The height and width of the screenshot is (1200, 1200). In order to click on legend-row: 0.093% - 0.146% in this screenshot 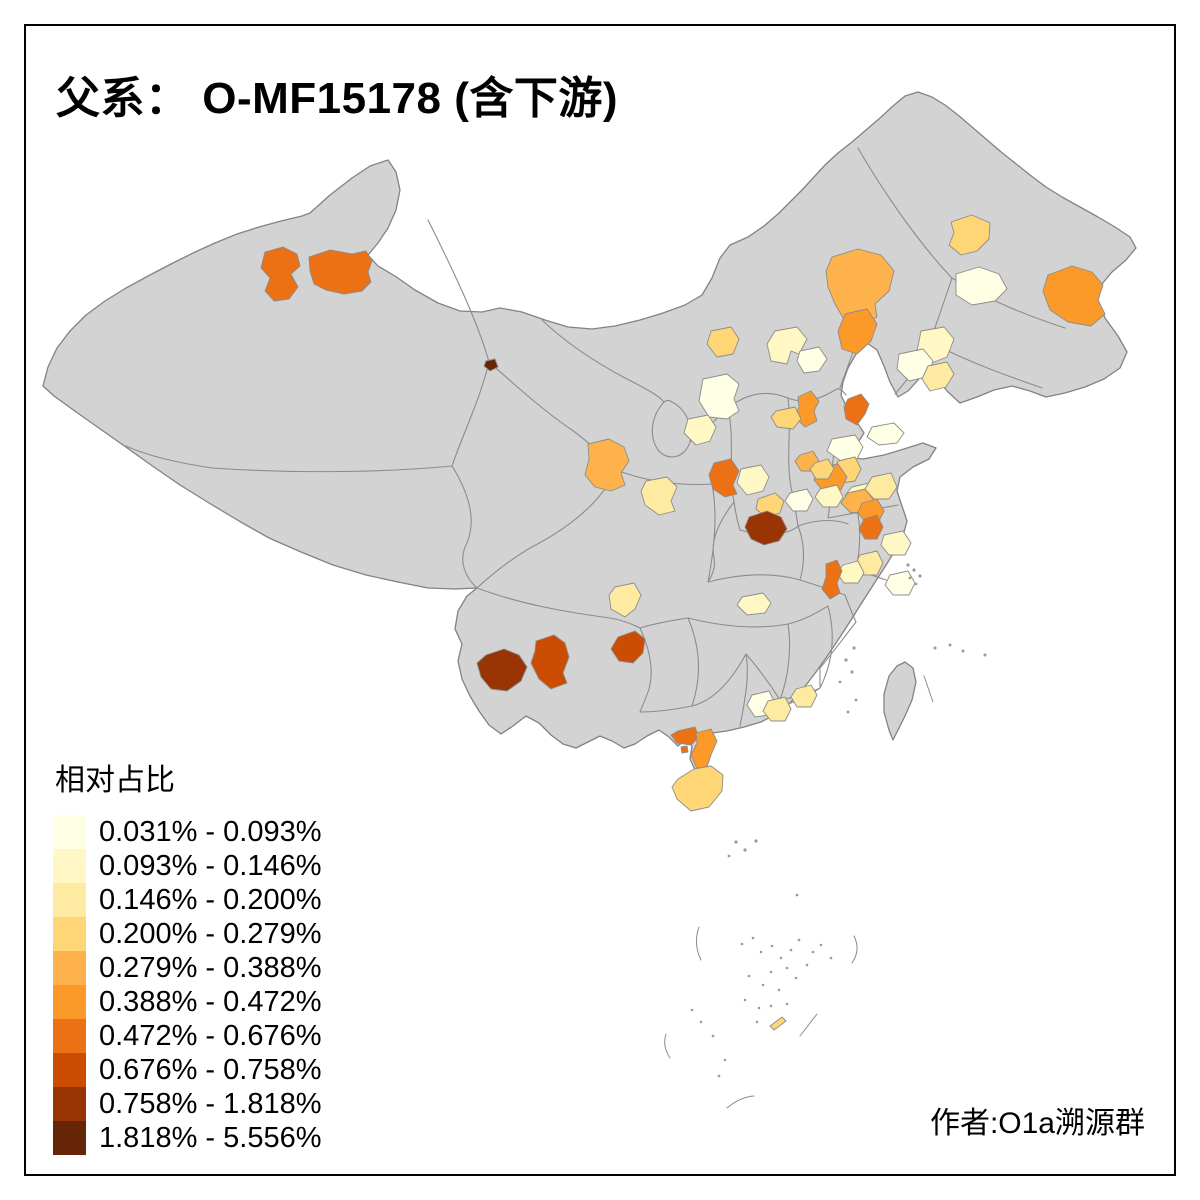, I will do `click(187, 866)`.